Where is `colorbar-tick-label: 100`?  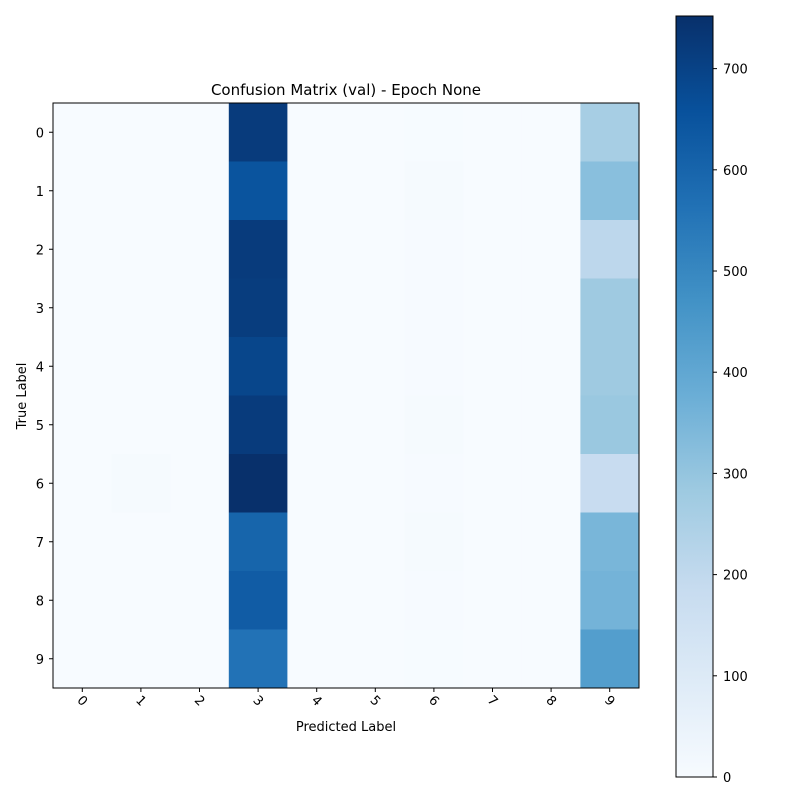 colorbar-tick-label: 100 is located at coordinates (735, 677).